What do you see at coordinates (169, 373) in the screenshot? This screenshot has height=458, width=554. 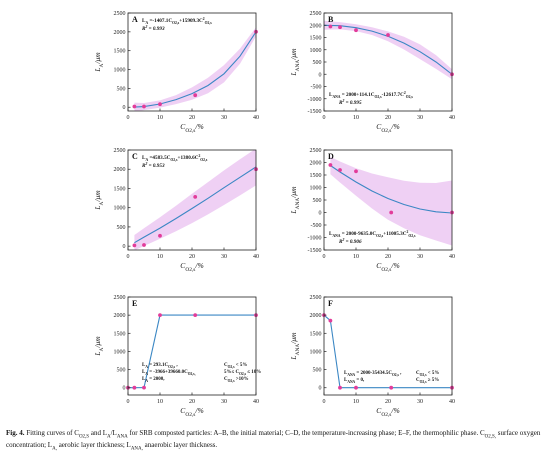 I see `piecewise-equation: LA = -3966+39660.0CO2,s,` at bounding box center [169, 373].